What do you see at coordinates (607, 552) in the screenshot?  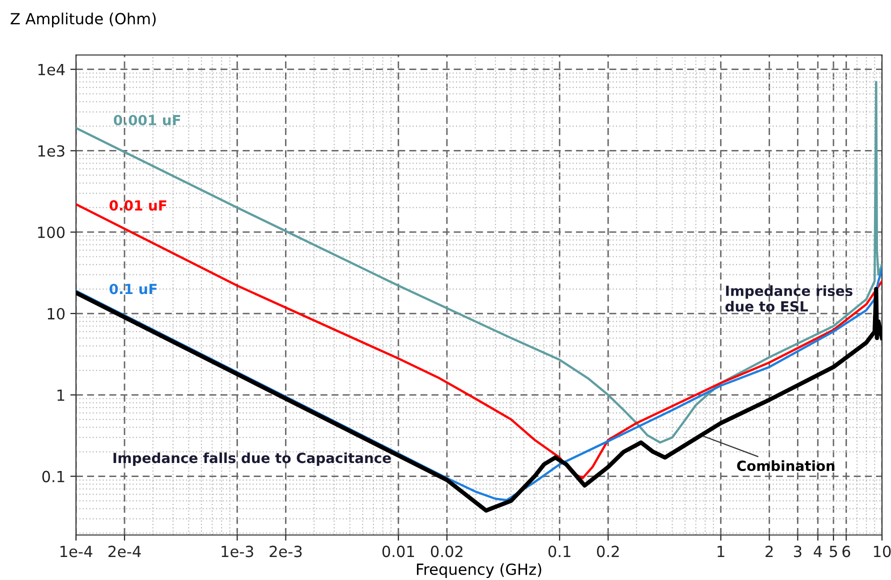 I see `x-tick-label: 0.2` at bounding box center [607, 552].